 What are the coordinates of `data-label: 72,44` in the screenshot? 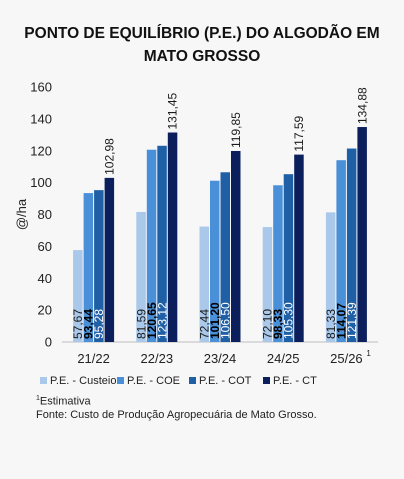 It's located at (204, 324).